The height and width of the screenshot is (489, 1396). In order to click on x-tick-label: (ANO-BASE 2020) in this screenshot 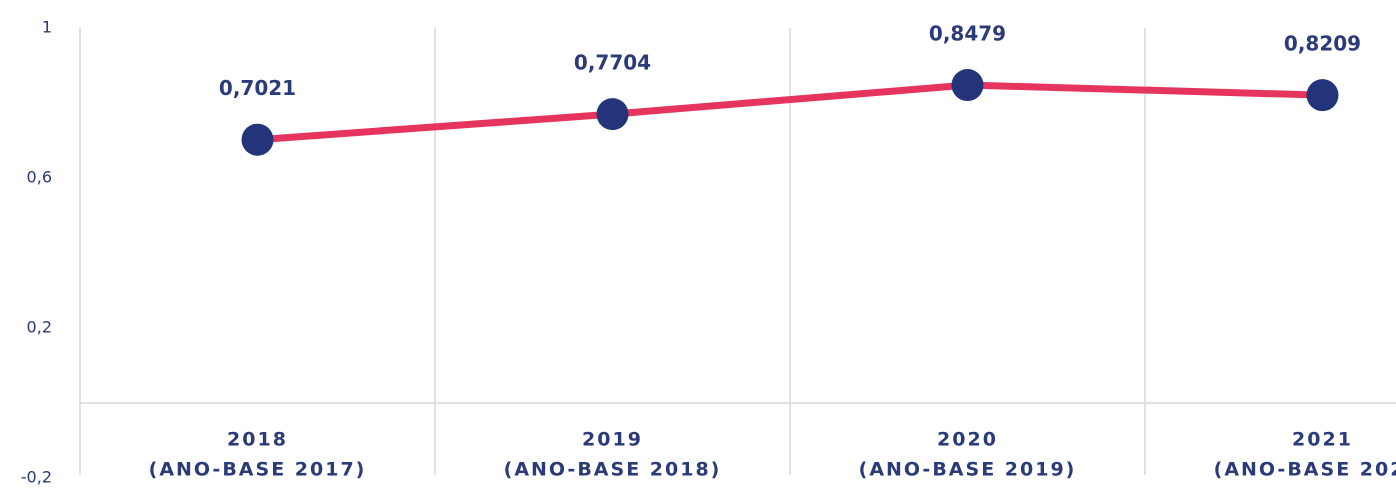, I will do `click(1305, 470)`.